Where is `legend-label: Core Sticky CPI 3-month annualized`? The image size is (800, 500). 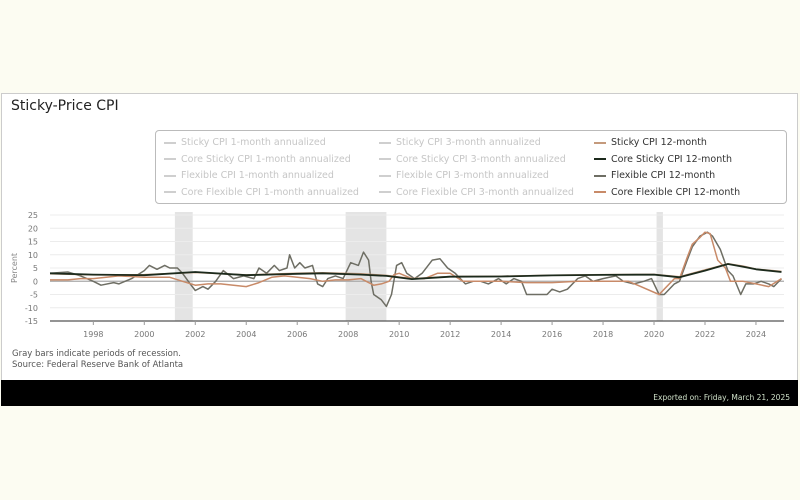
legend-label: Core Sticky CPI 3-month annualized is located at coordinates (481, 159).